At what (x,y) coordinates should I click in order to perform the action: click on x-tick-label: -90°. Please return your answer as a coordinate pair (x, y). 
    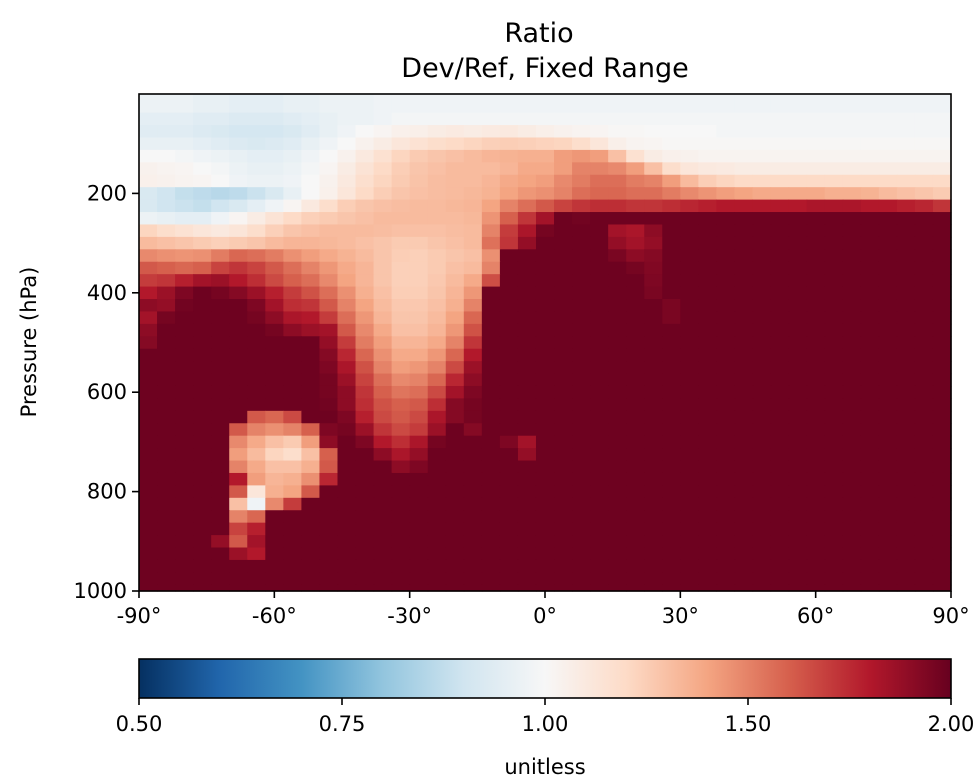
    Looking at the image, I should click on (139, 616).